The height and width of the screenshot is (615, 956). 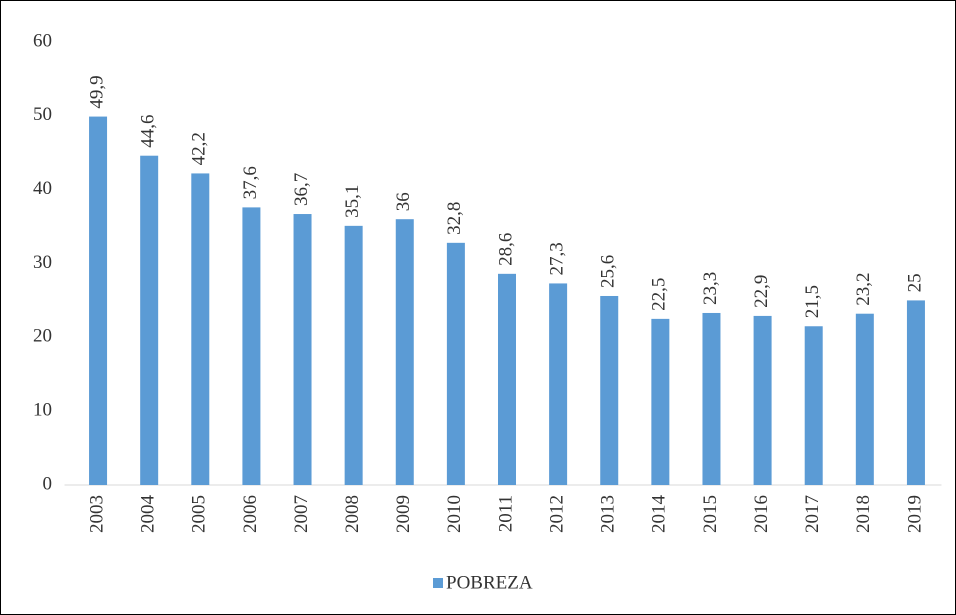 I want to click on y-tick-label: 40, so click(x=42, y=188).